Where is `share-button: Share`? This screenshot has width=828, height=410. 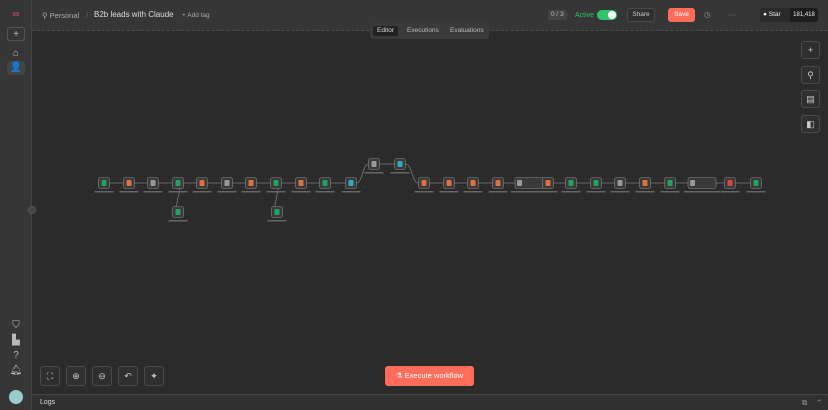
share-button: Share is located at coordinates (641, 15).